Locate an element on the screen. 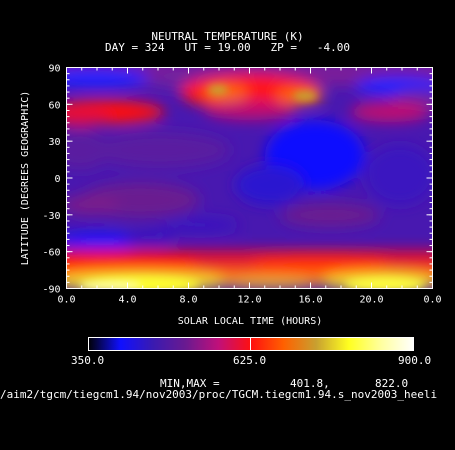  x-axis-label: SOLAR LOCAL TIME (HOURS) is located at coordinates (250, 321).